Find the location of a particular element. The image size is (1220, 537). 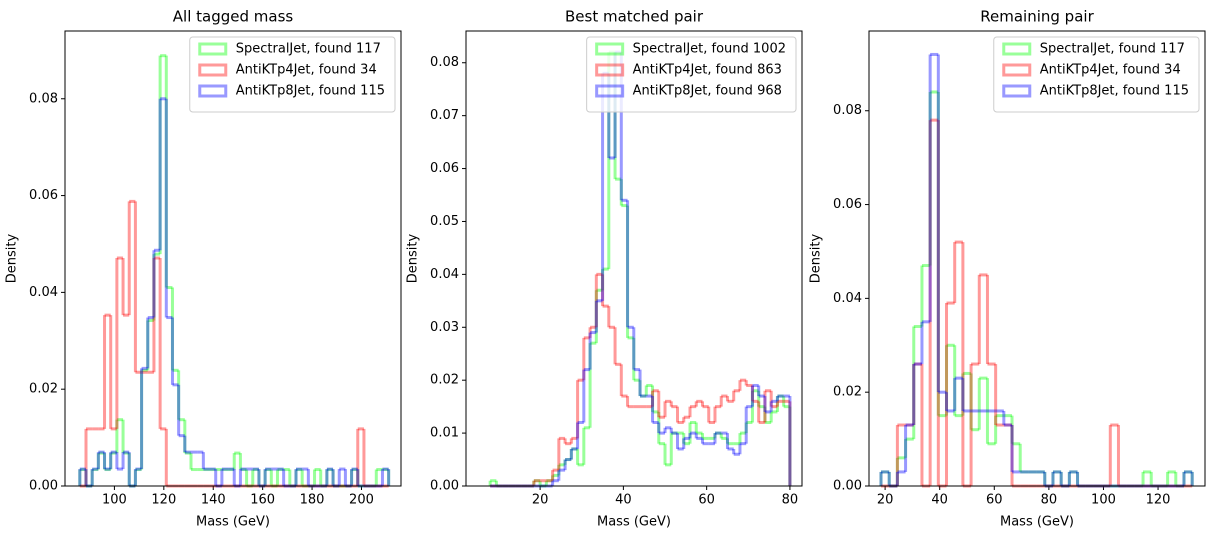

x-tick-label: 180 is located at coordinates (312, 500).